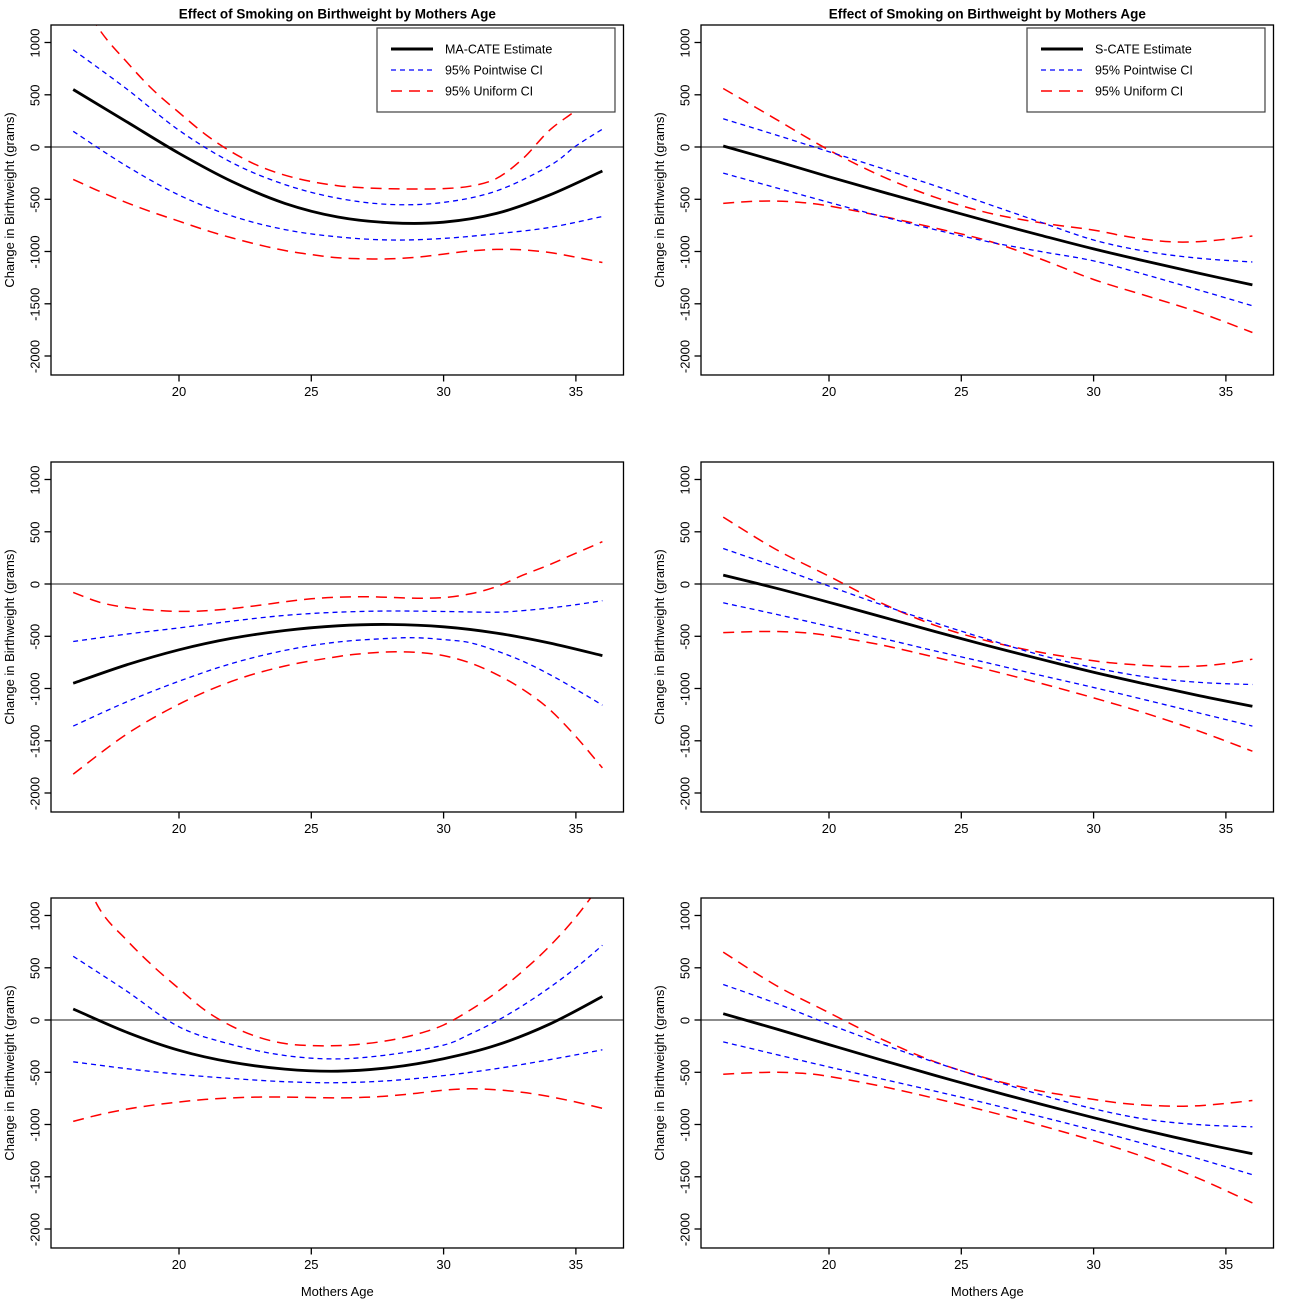 This screenshot has height=1310, width=1300. I want to click on legend-label-pointwise: 95% Pointwise CI, so click(494, 70).